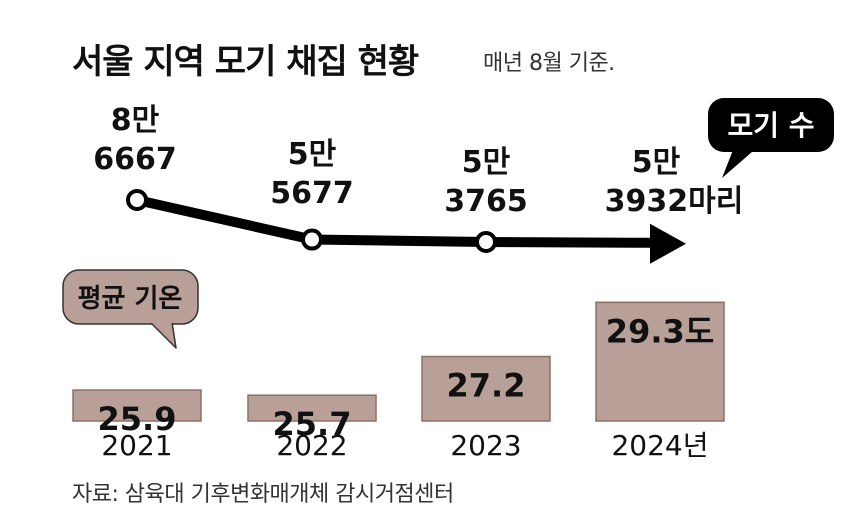 The height and width of the screenshot is (525, 857). Describe the element at coordinates (245, 62) in the screenshot. I see `chart-title: 서울 지역 모기 채집 현황` at that location.